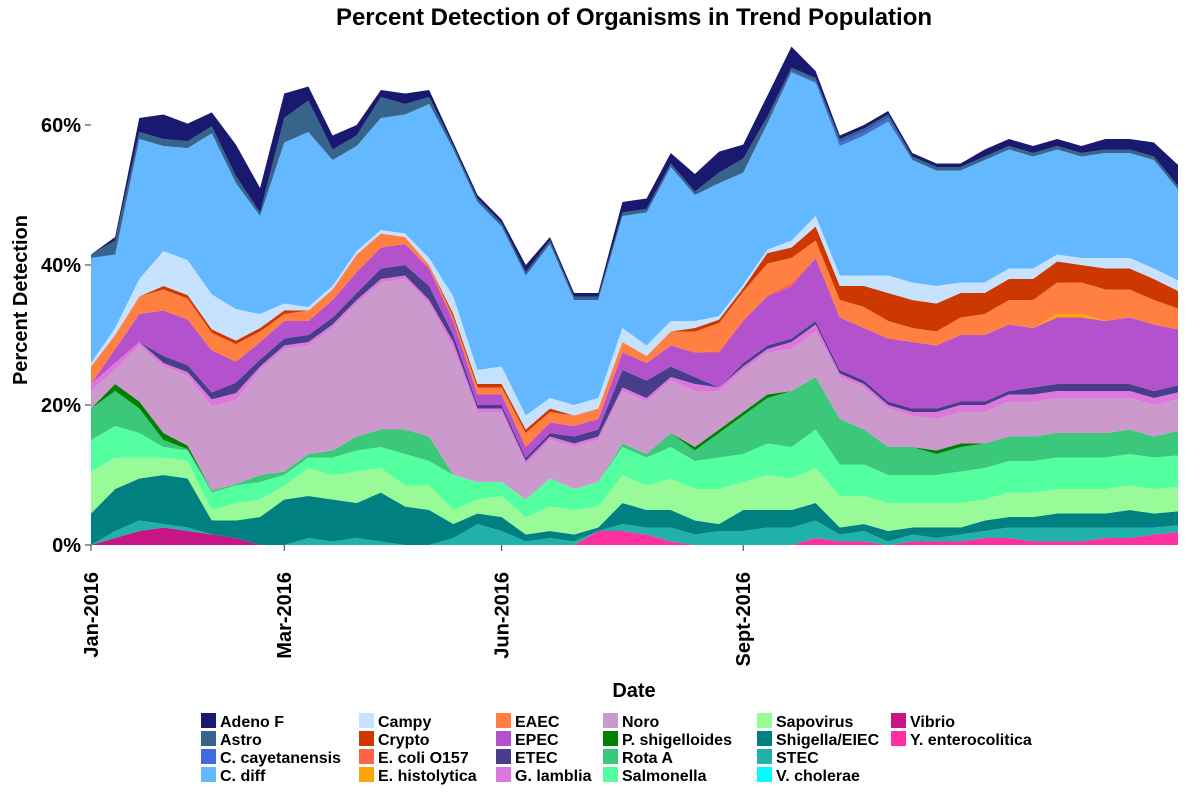 The image size is (1200, 800). I want to click on legend-label: Salmonella, so click(664, 776).